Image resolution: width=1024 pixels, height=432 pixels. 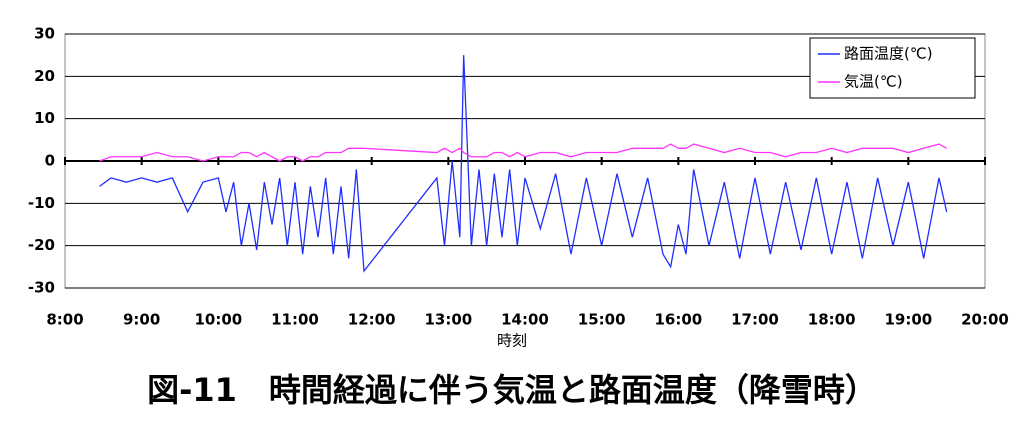 What do you see at coordinates (141, 320) in the screenshot?
I see `x-tick-label: 9:00` at bounding box center [141, 320].